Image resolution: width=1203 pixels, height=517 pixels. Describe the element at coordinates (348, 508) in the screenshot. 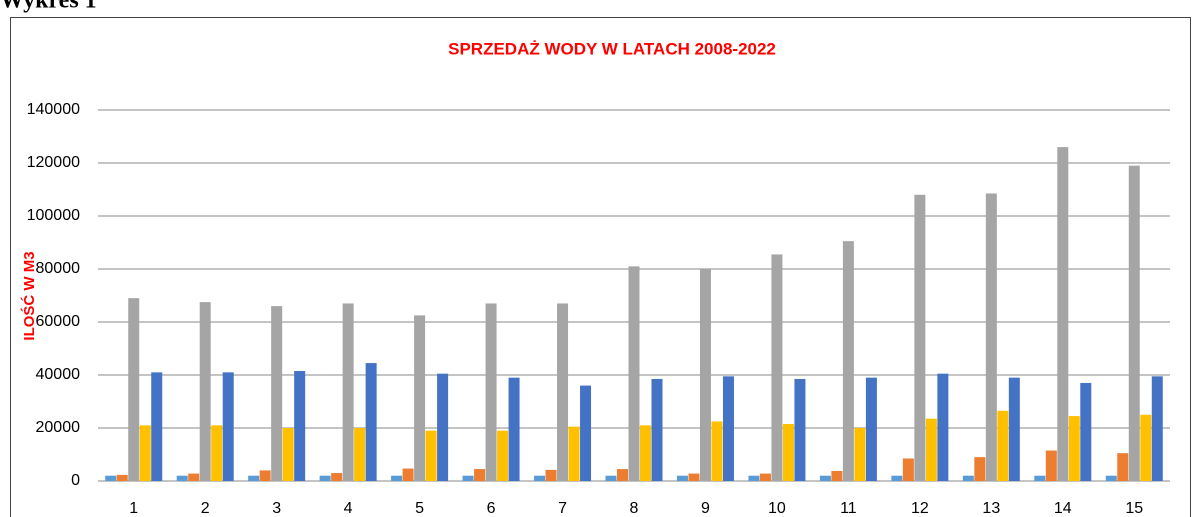

I see `x-tick-label: 4` at that location.